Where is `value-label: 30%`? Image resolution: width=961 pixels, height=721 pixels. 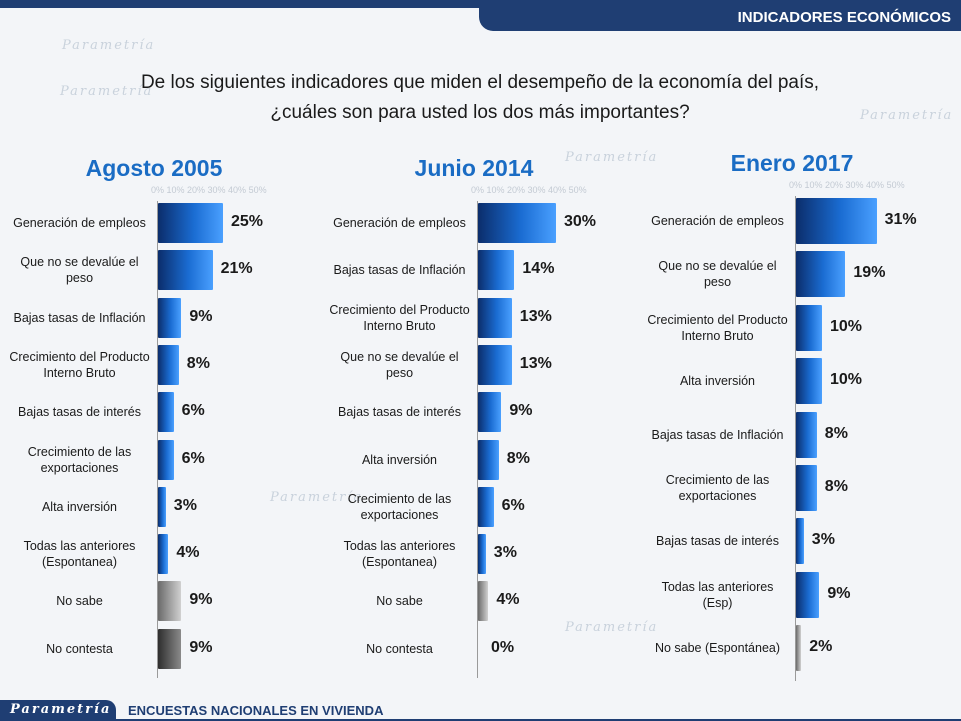 value-label: 30% is located at coordinates (580, 221).